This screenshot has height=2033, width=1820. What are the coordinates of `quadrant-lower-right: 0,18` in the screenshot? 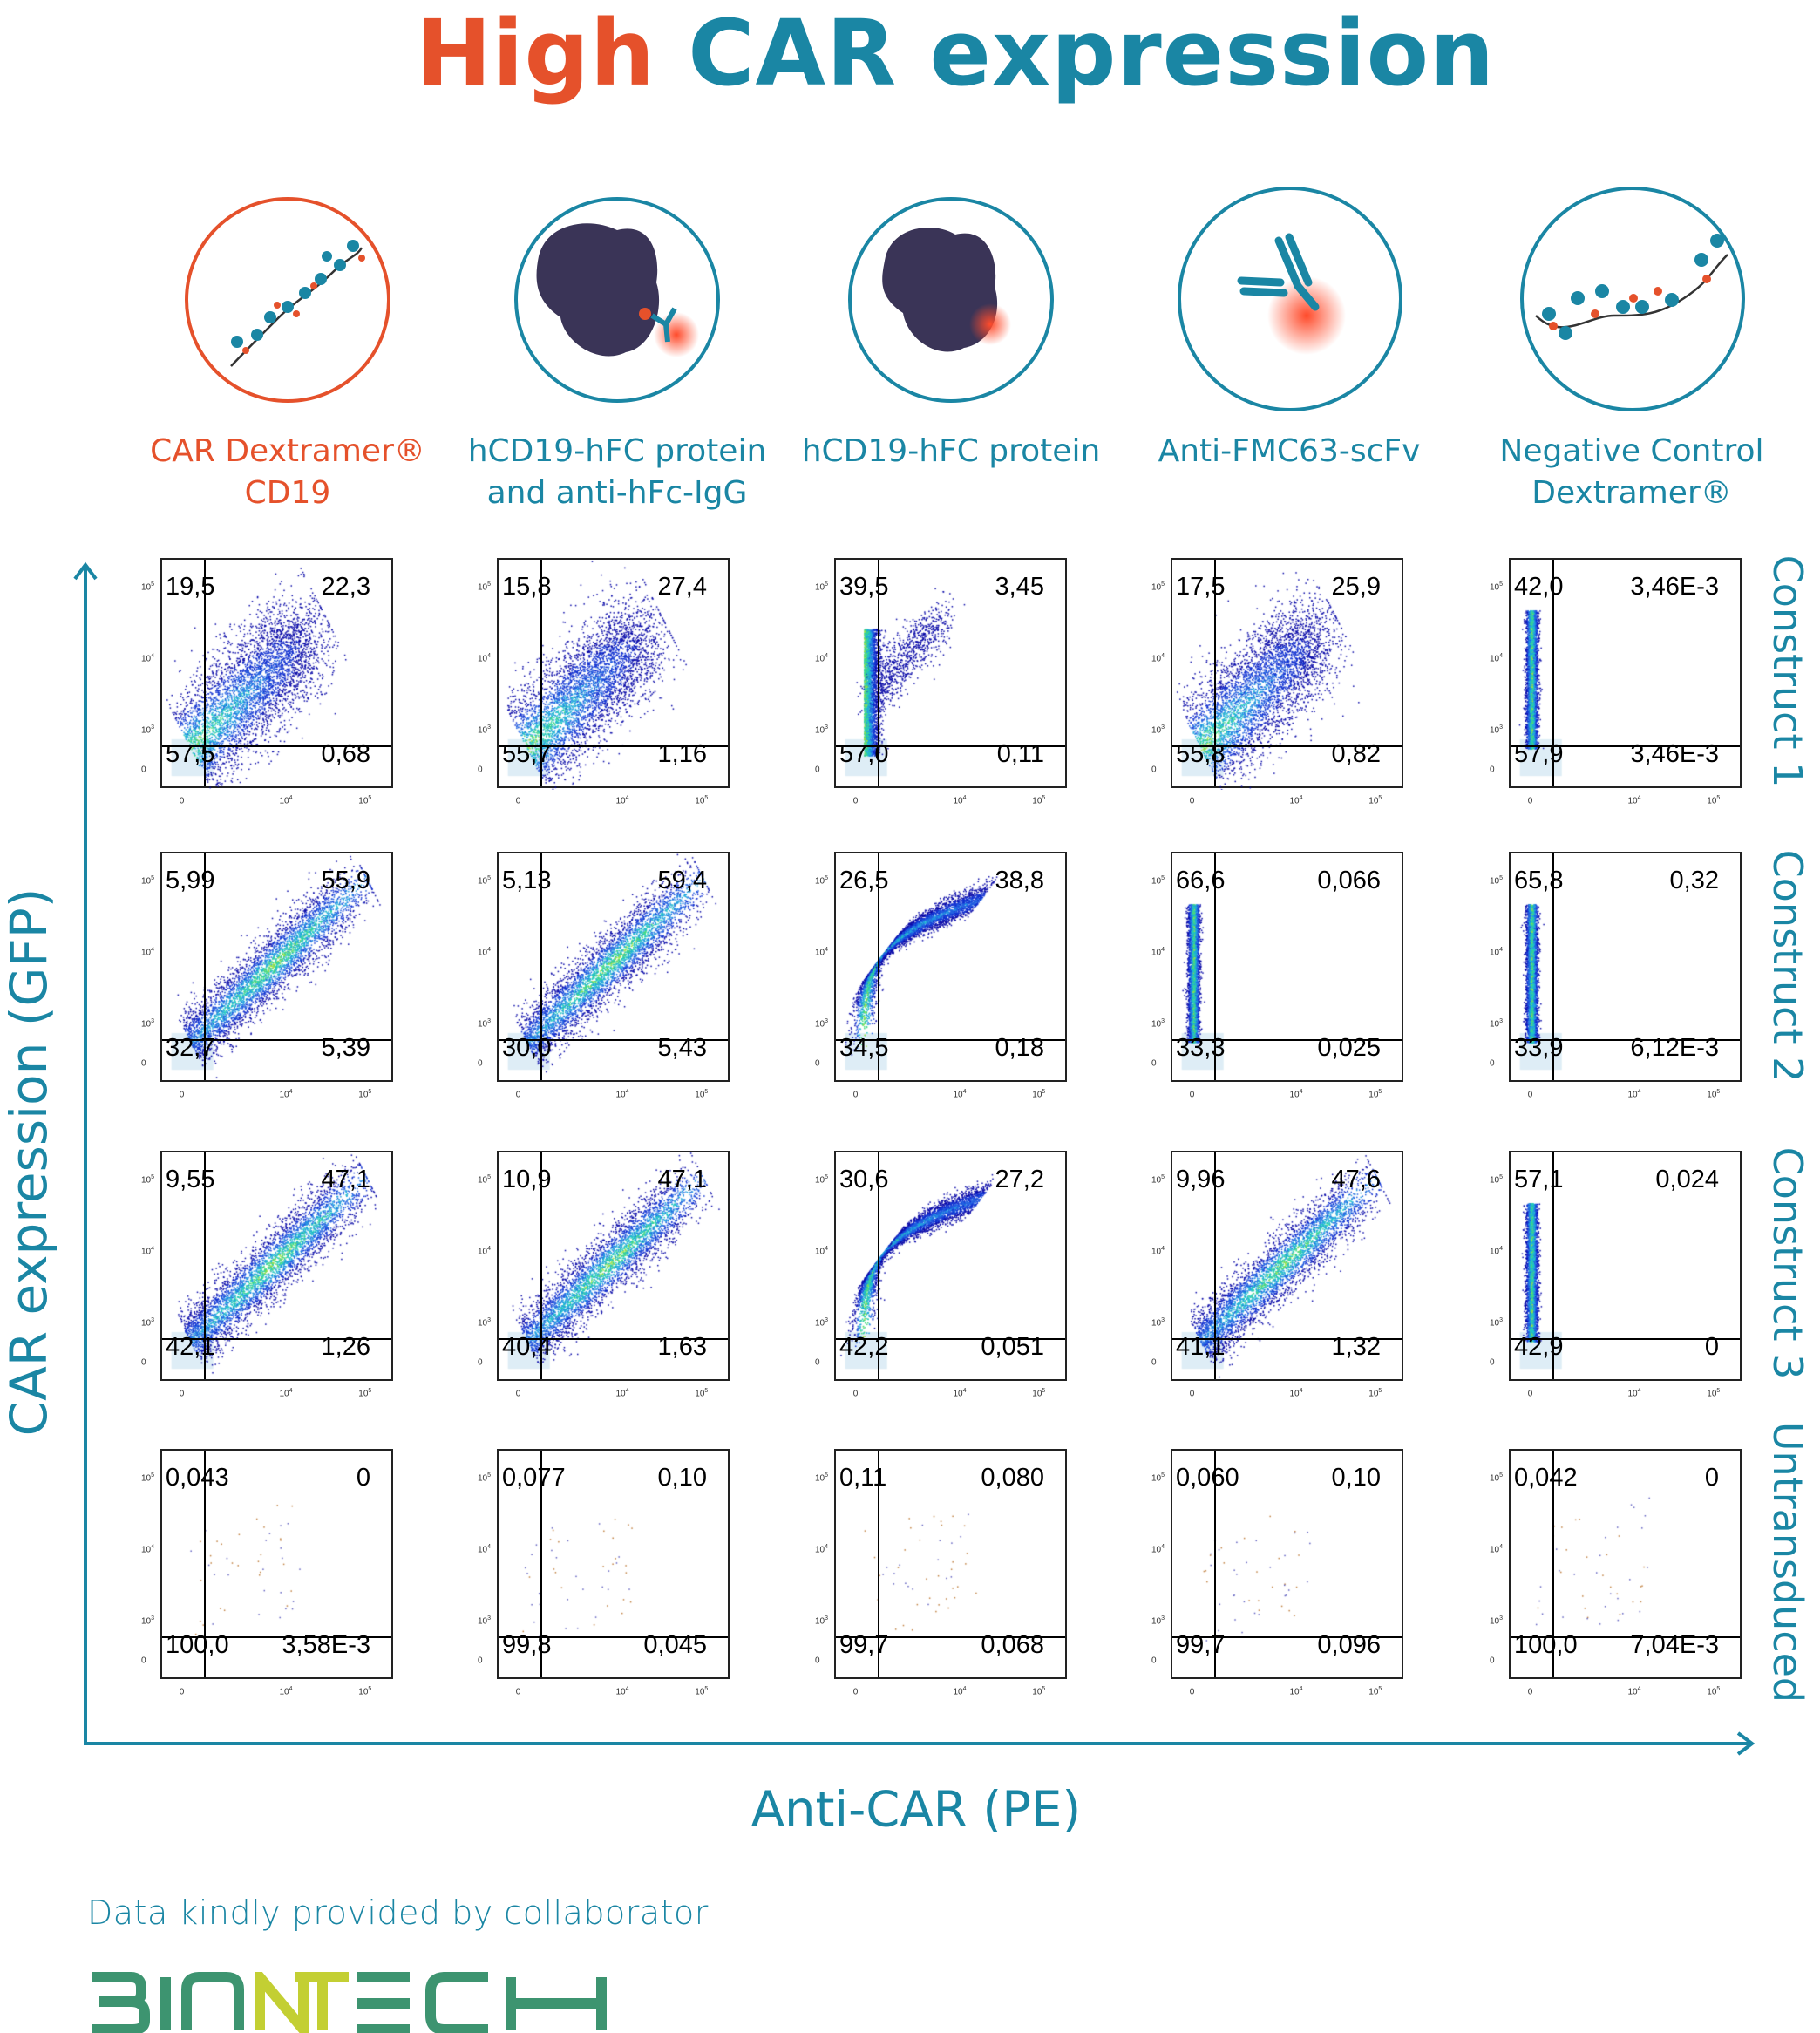 It's located at (1019, 1048).